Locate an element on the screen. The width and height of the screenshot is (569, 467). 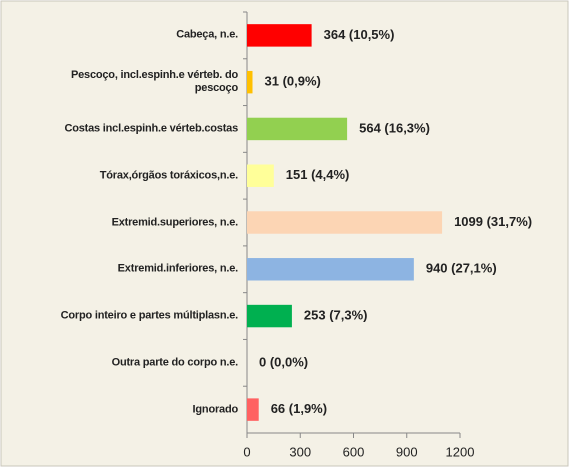
y-tick-label: Costas incl.espinh.e vérteb.costas is located at coordinates (151, 128).